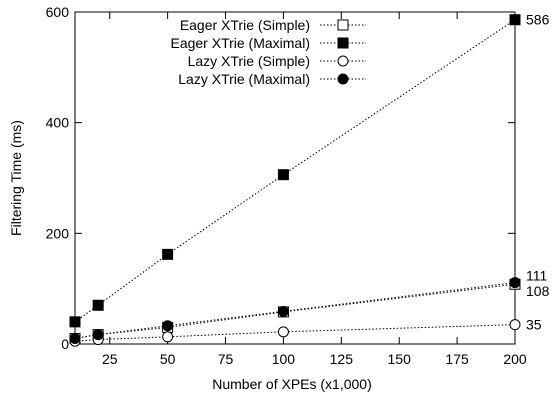  Describe the element at coordinates (292, 384) in the screenshot. I see `x-axis-label: Number of XPEs (x1,000)` at that location.